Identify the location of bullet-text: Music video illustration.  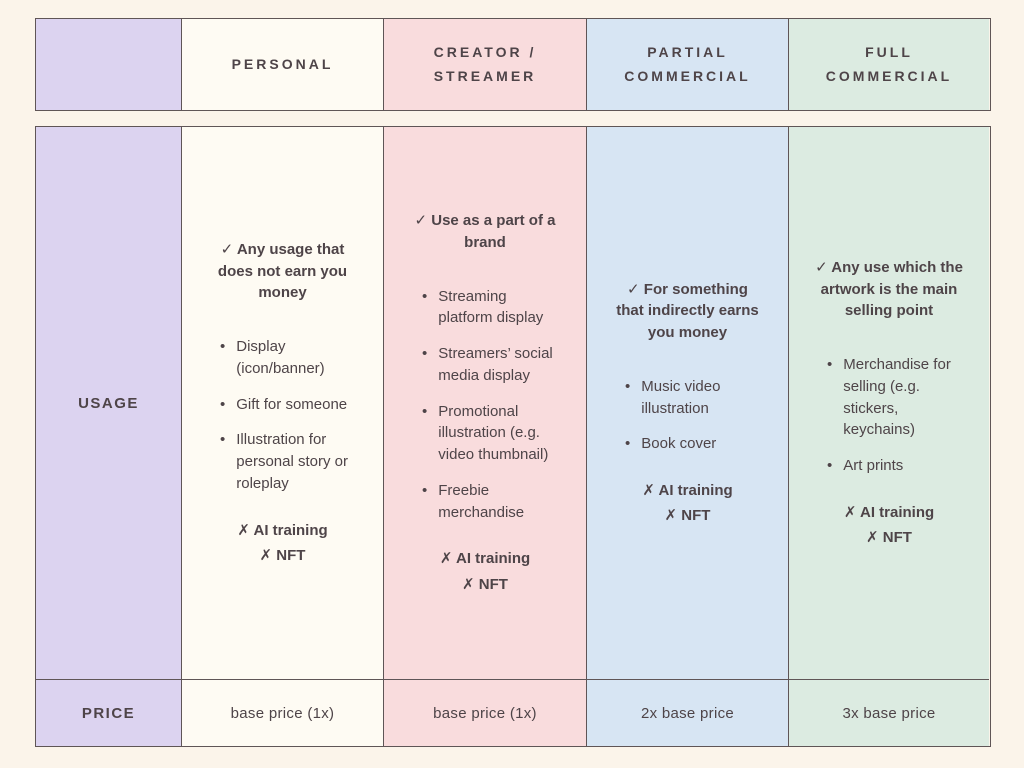
(681, 397).